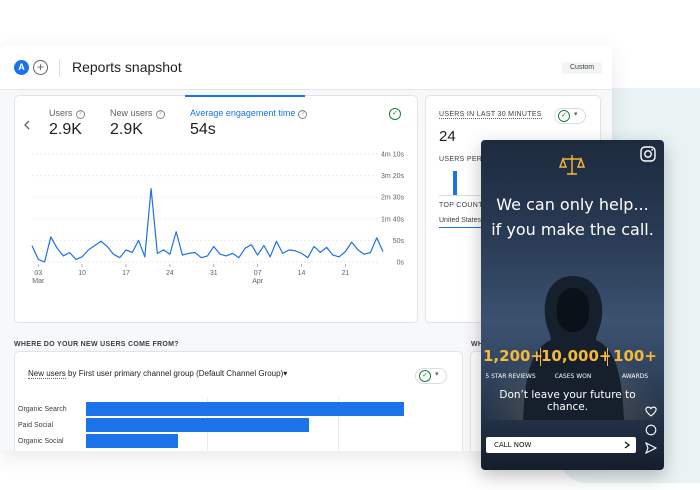 Image resolution: width=700 pixels, height=490 pixels. What do you see at coordinates (490, 115) in the screenshot?
I see `realtime-title: USERS IN LAST 30 MINUTES` at bounding box center [490, 115].